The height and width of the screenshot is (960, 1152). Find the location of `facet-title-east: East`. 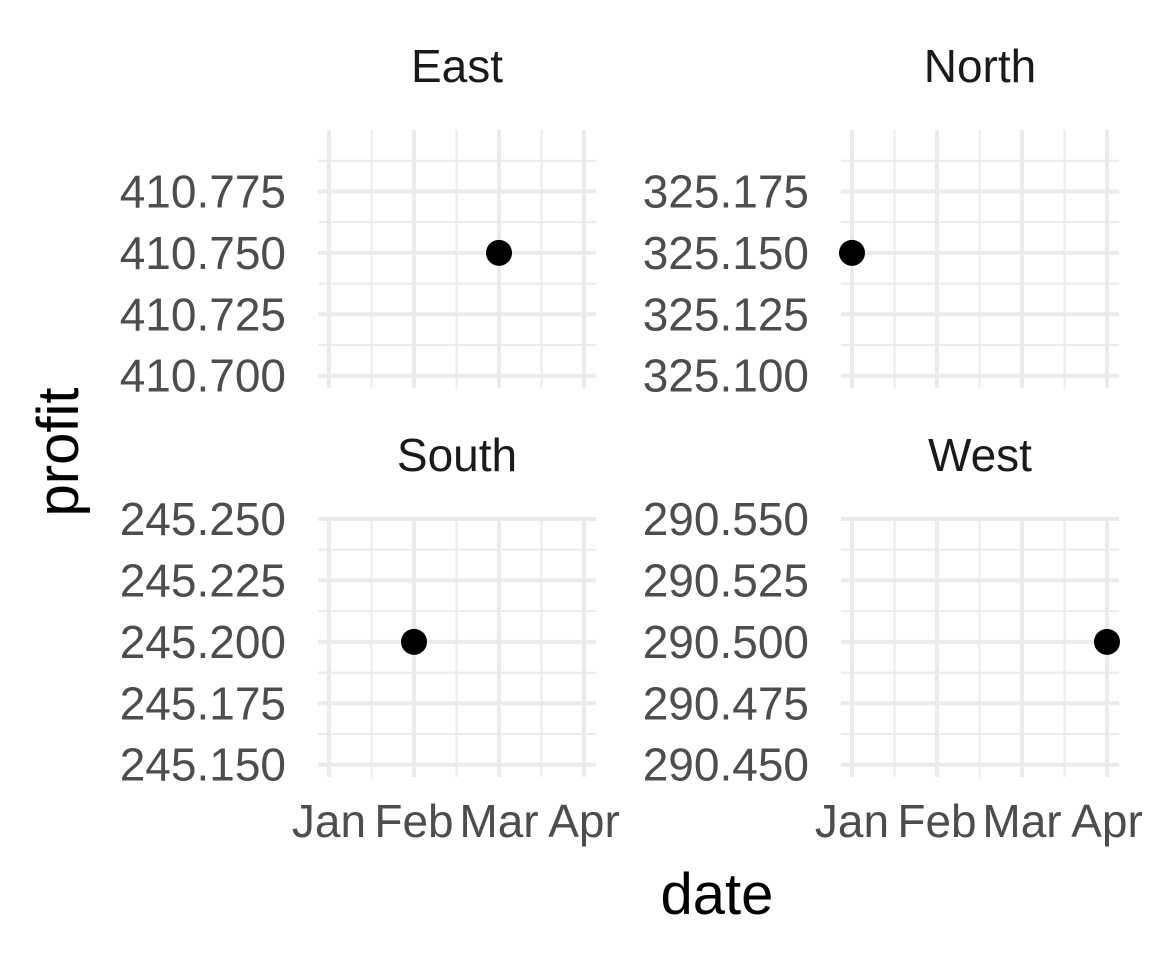

facet-title-east: East is located at coordinates (457, 66).